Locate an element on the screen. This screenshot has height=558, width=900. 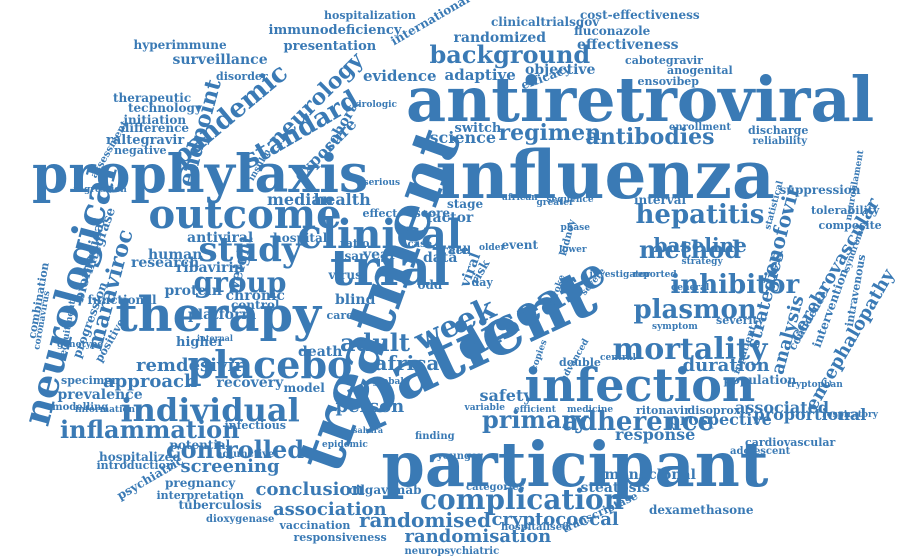
cloud-word: central is located at coordinates (618, 357).